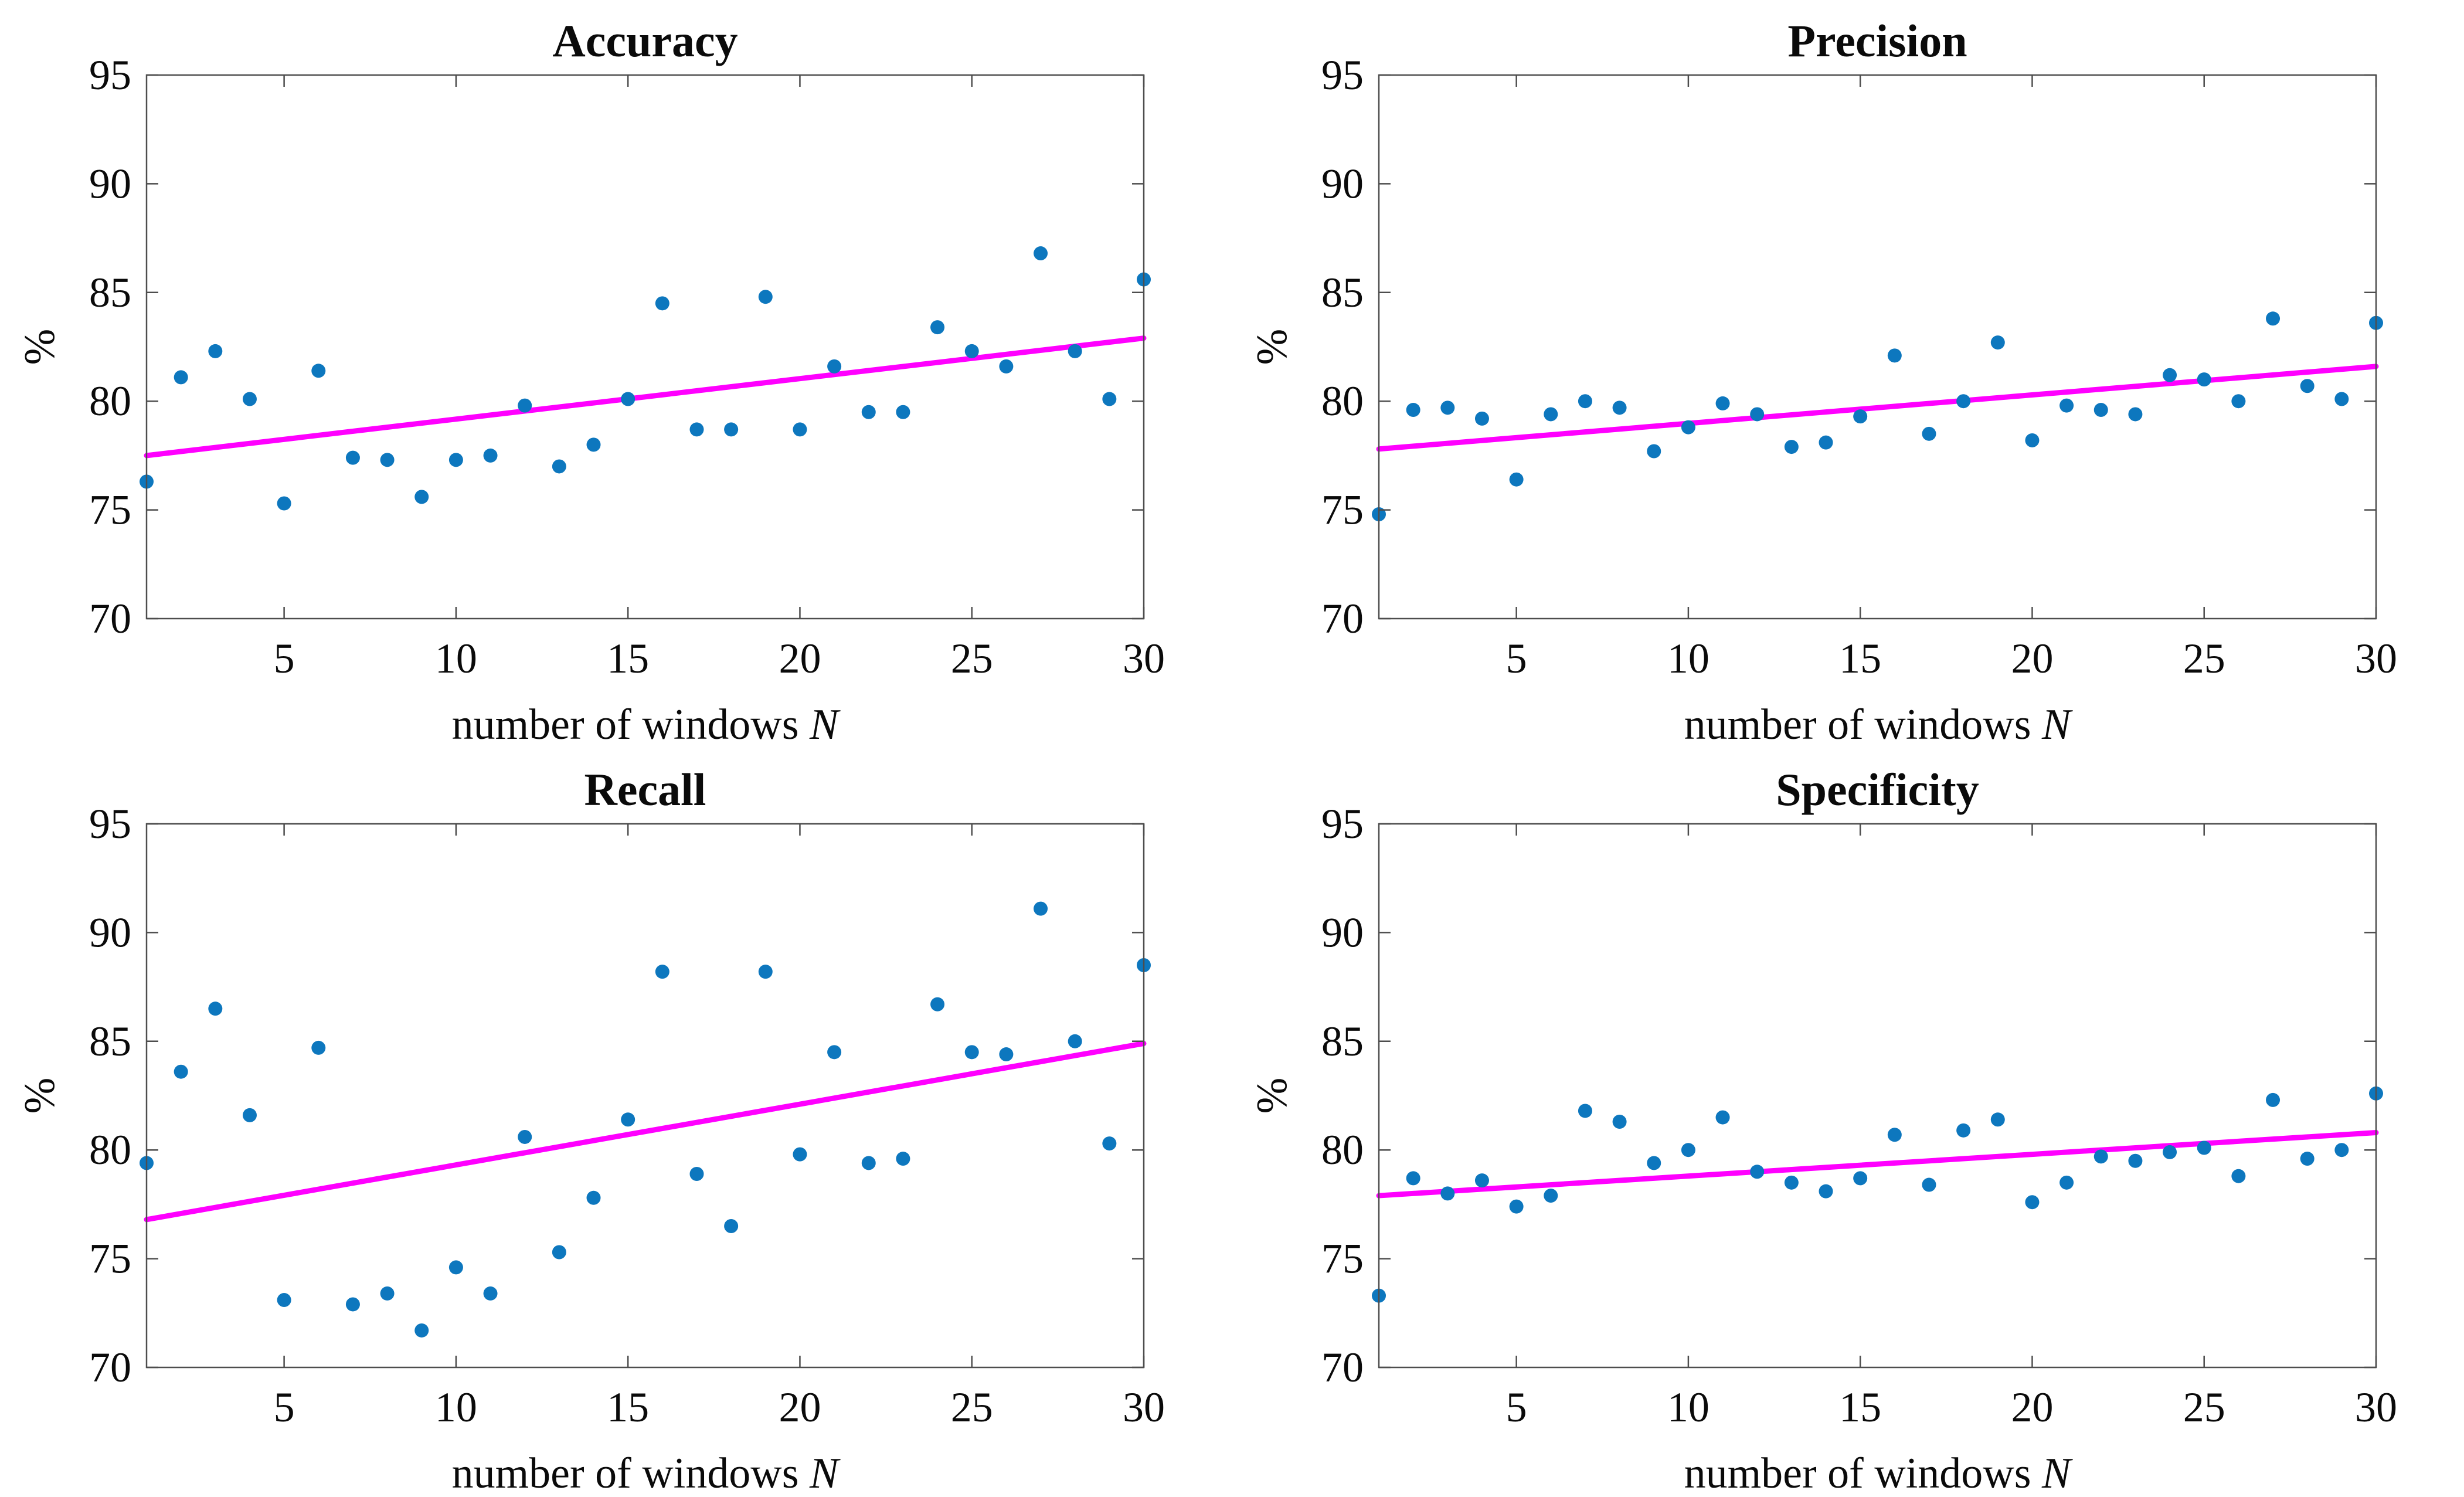  Describe the element at coordinates (644, 40) in the screenshot. I see `chart-title: Accuracy` at that location.